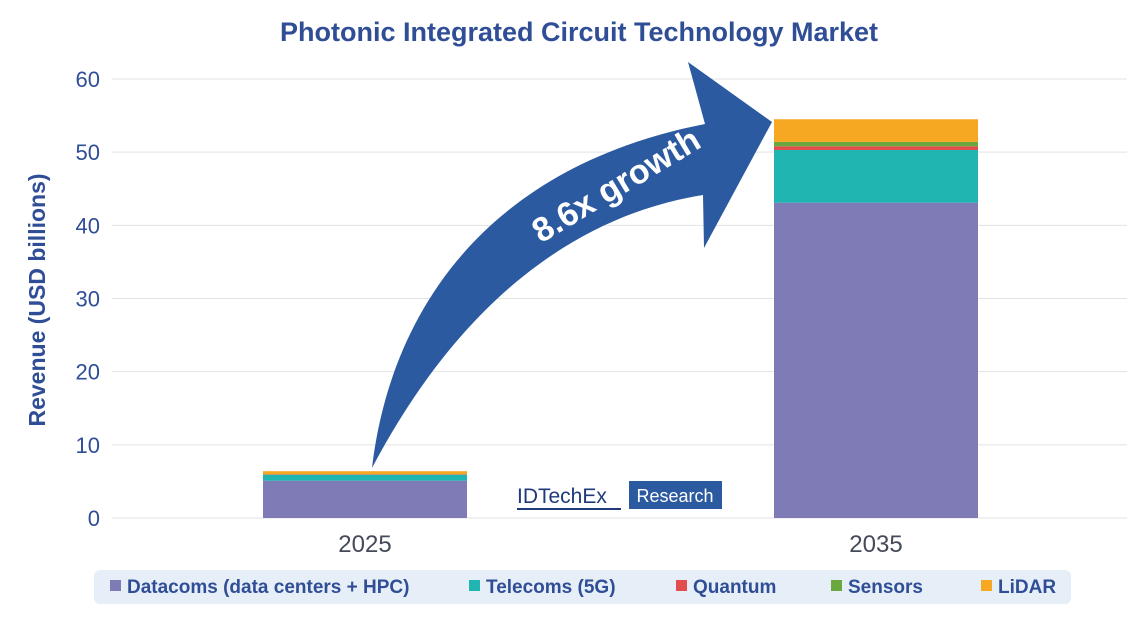 The height and width of the screenshot is (624, 1127). Describe the element at coordinates (37, 299) in the screenshot. I see `y-axis-label: Revenue (USD billions)` at that location.